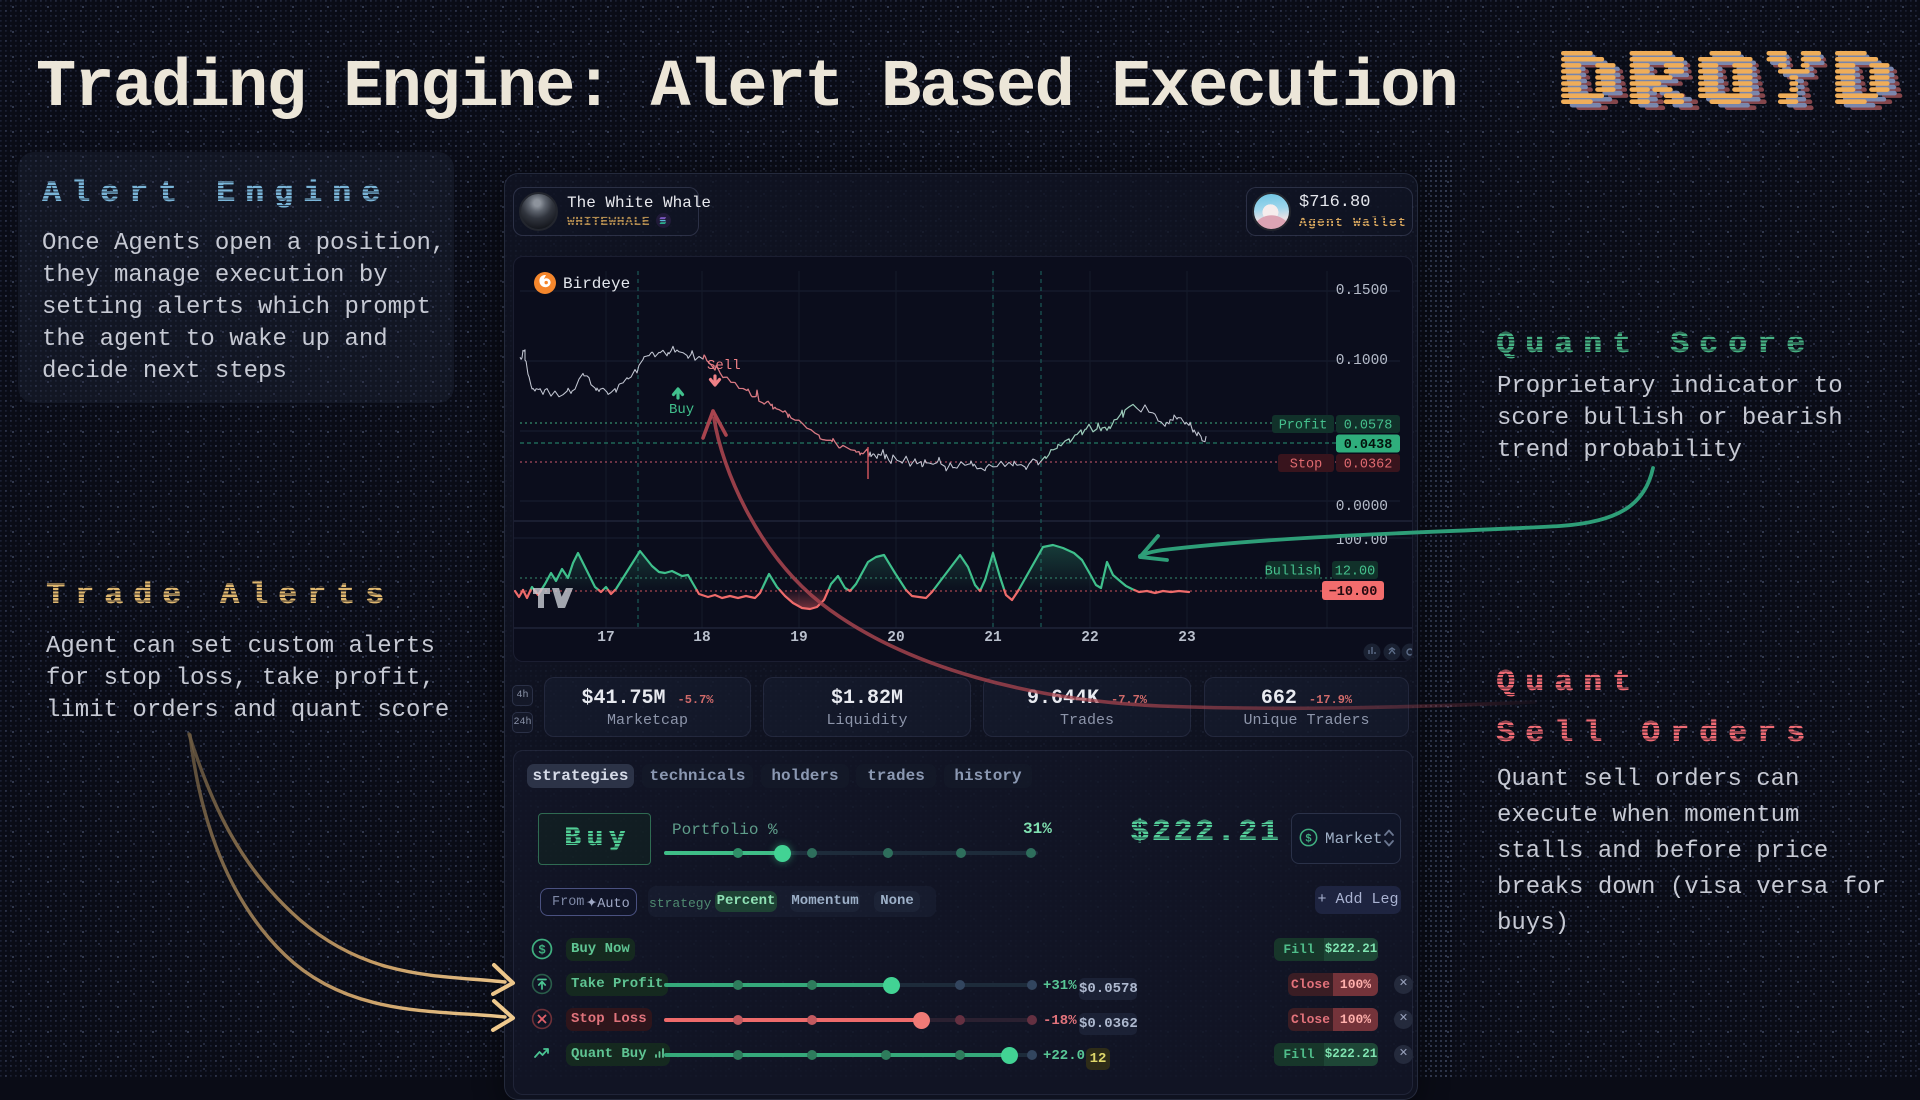 This screenshot has height=1100, width=1920. What do you see at coordinates (1362, 361) in the screenshot?
I see `svg-text: 0.1000` at bounding box center [1362, 361].